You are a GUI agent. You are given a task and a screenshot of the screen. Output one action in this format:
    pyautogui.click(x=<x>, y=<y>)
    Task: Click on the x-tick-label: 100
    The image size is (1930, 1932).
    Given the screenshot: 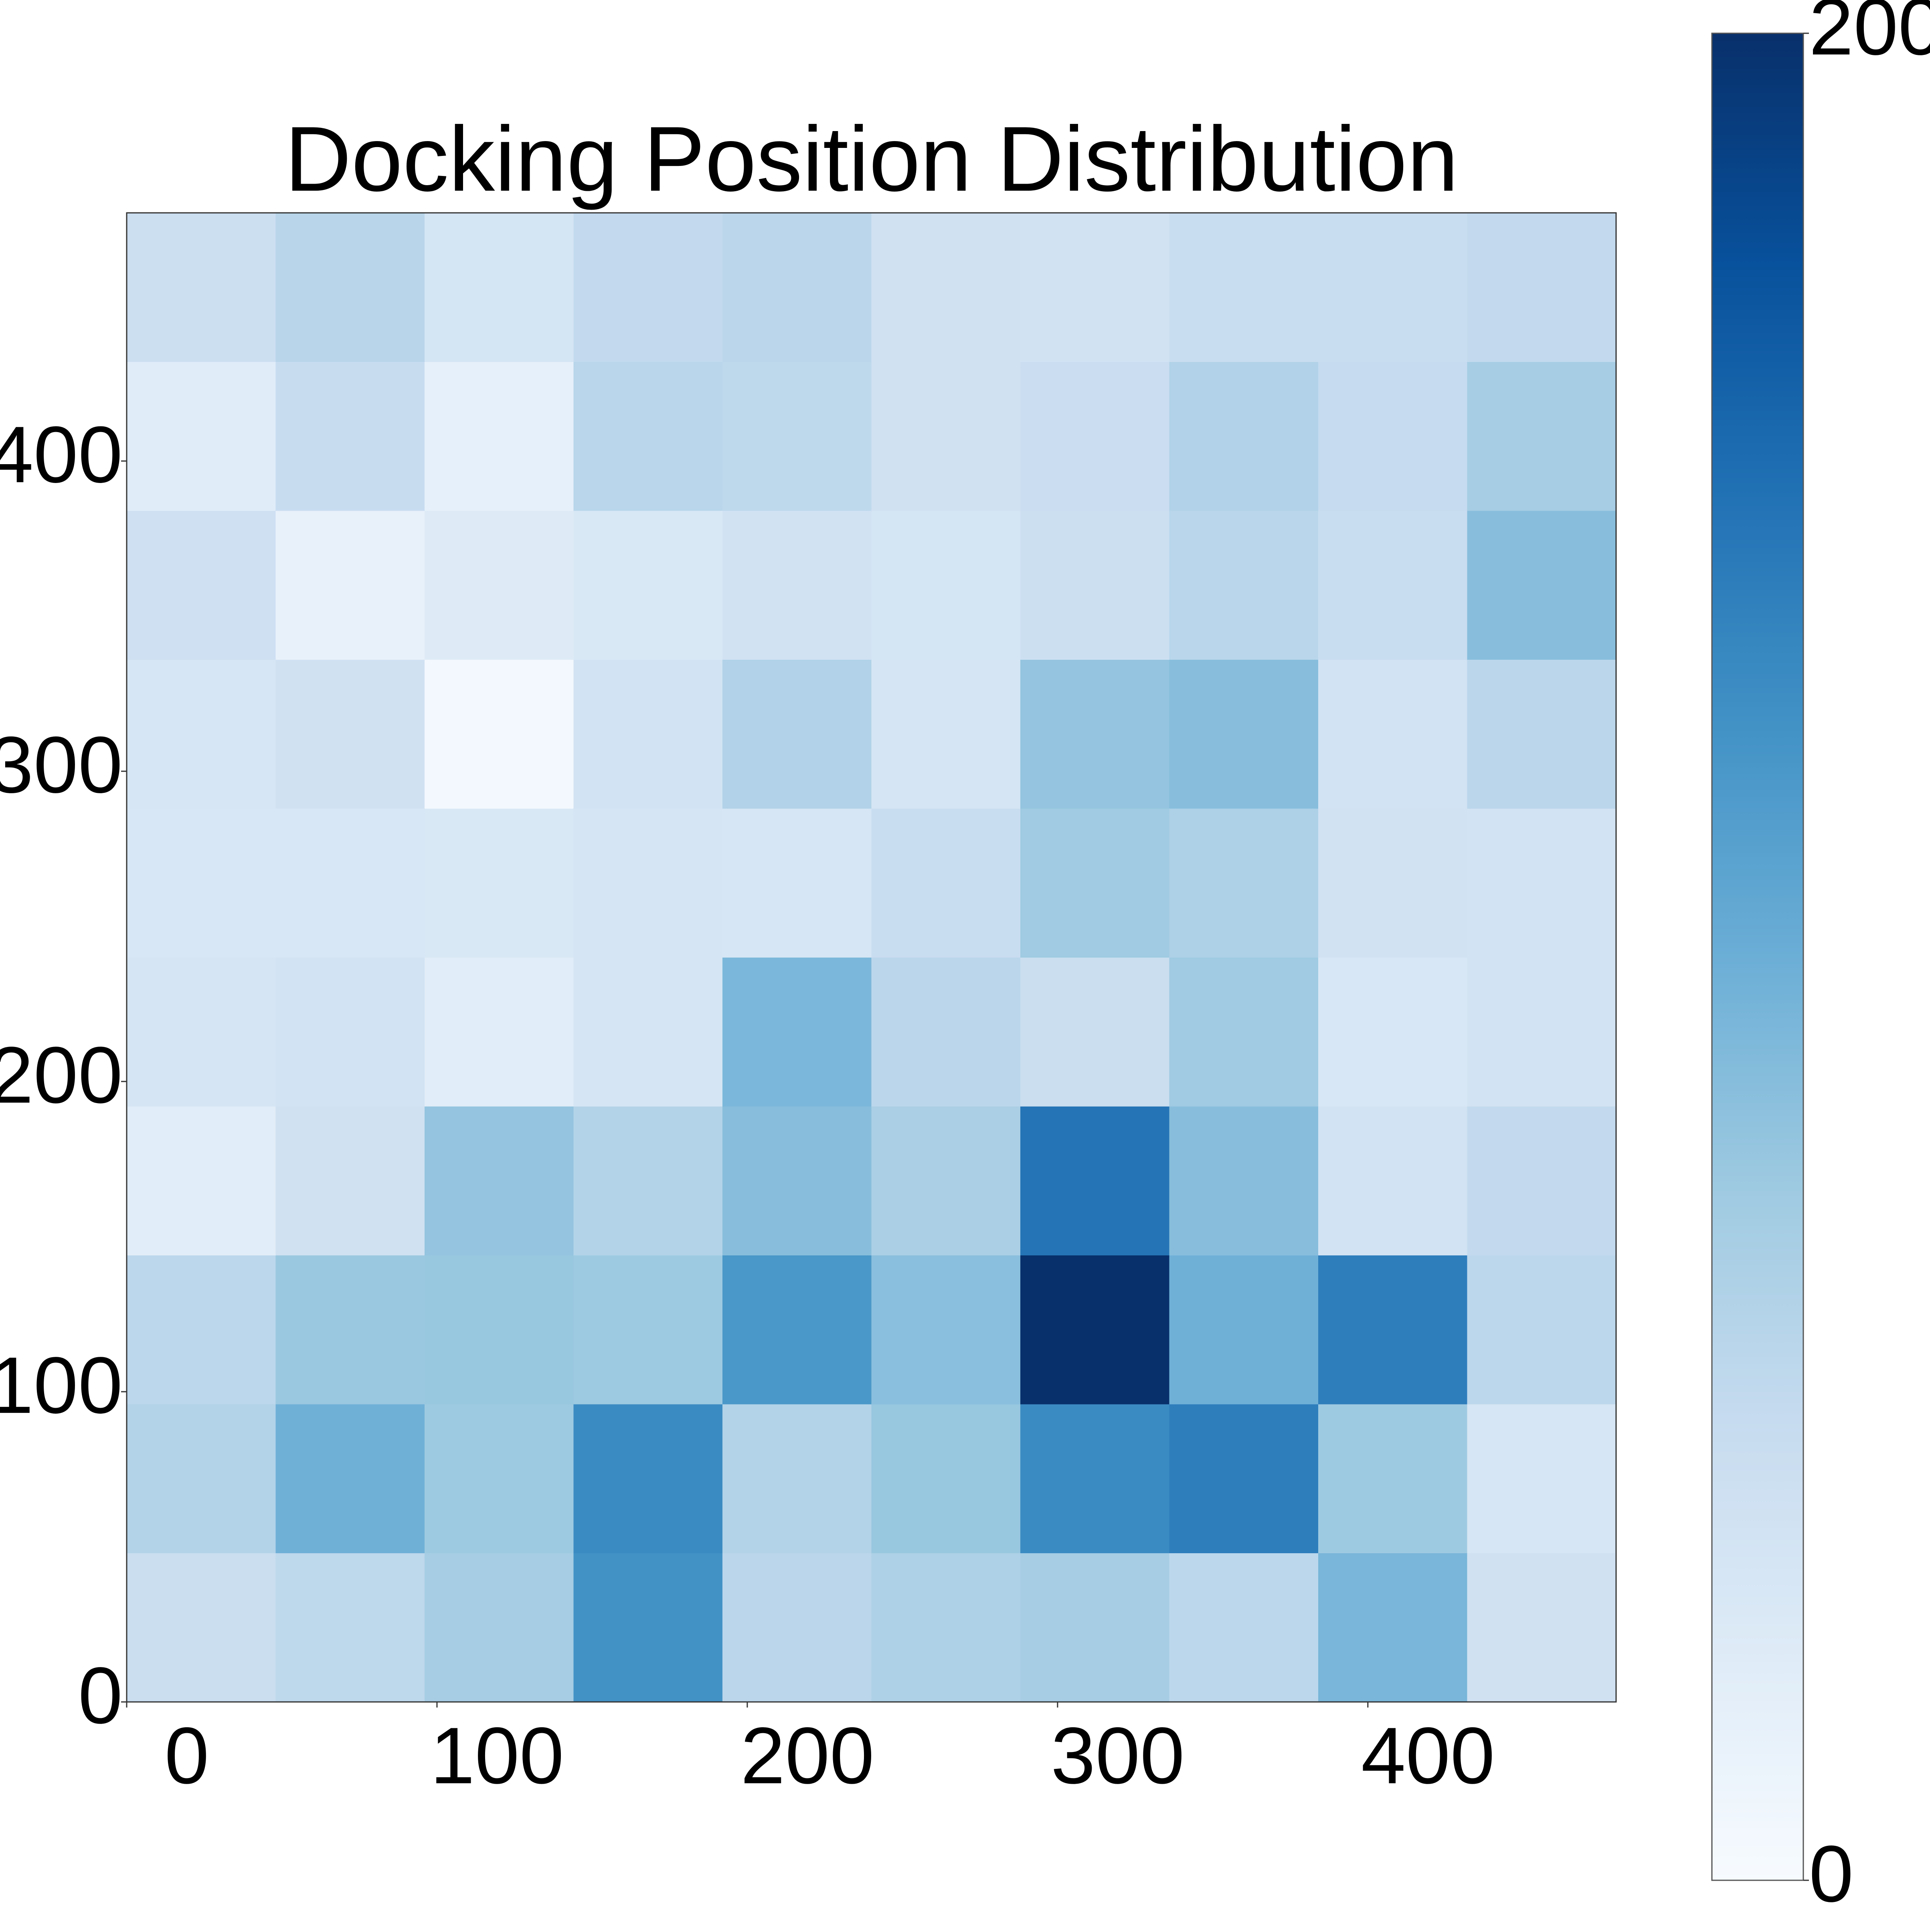 What is the action you would take?
    pyautogui.click(x=497, y=1756)
    